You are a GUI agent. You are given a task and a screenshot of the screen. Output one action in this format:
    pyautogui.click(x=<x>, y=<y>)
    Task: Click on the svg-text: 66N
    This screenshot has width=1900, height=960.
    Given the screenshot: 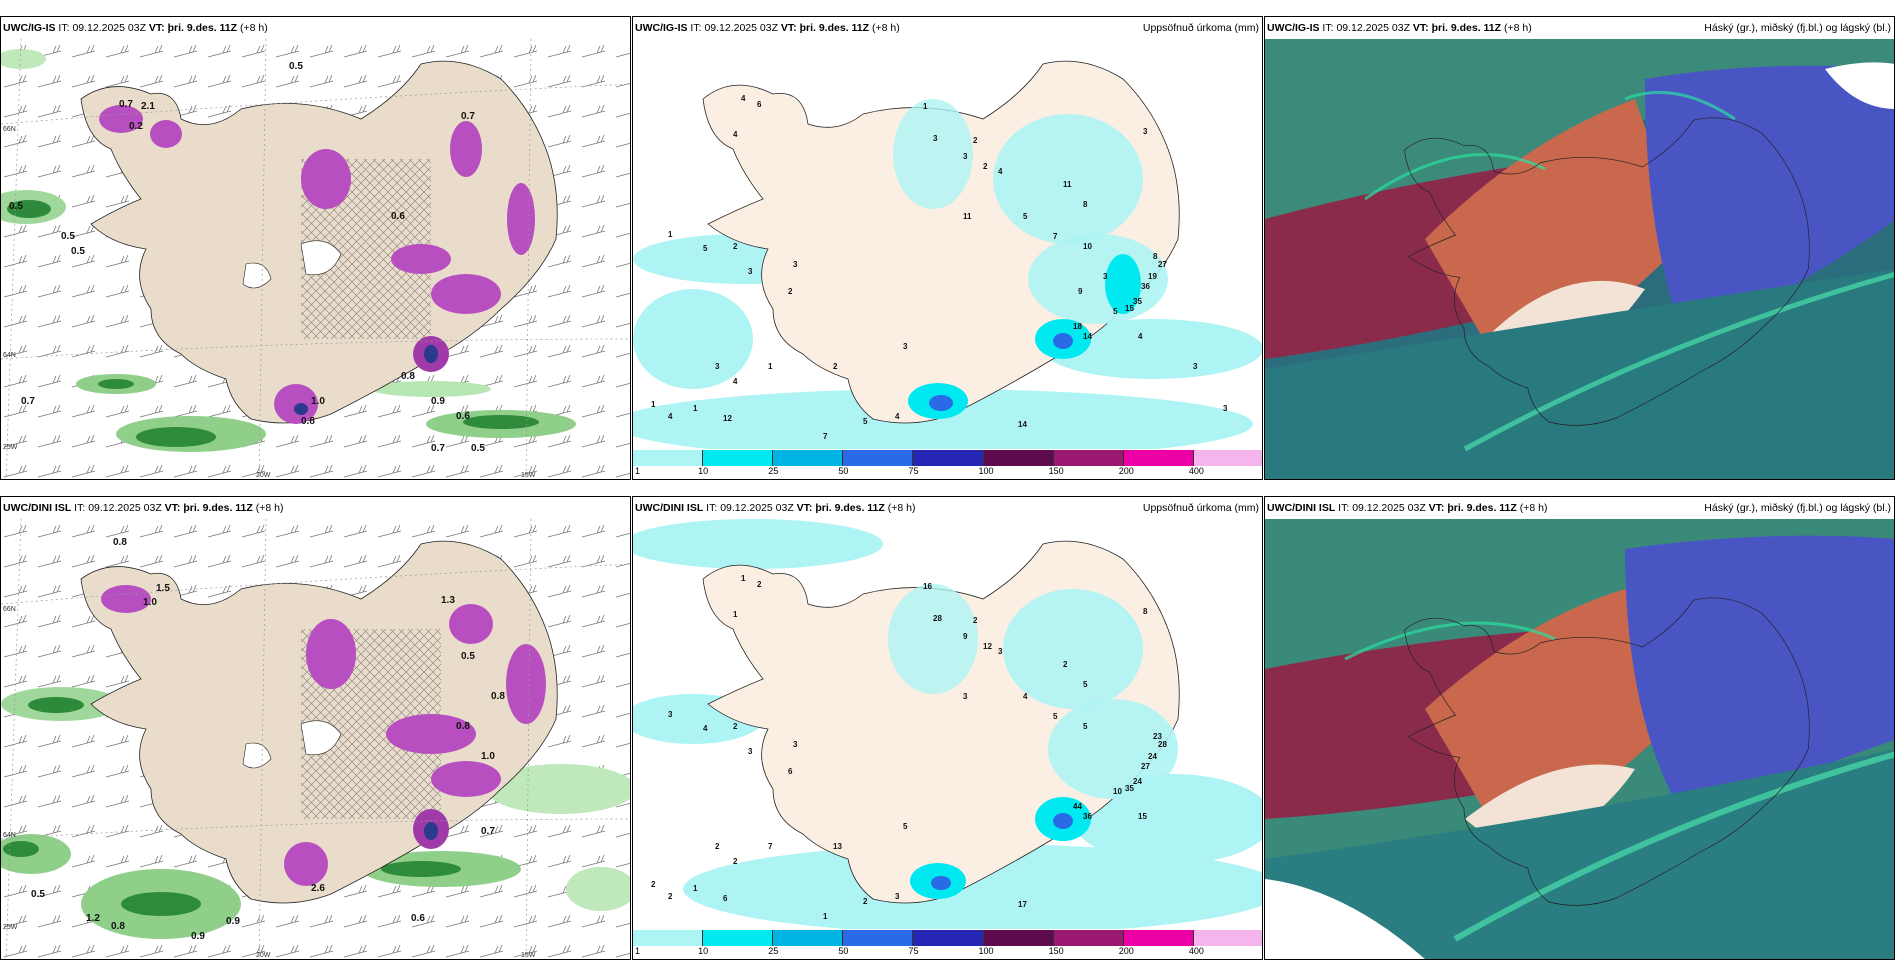 What is the action you would take?
    pyautogui.click(x=9, y=129)
    